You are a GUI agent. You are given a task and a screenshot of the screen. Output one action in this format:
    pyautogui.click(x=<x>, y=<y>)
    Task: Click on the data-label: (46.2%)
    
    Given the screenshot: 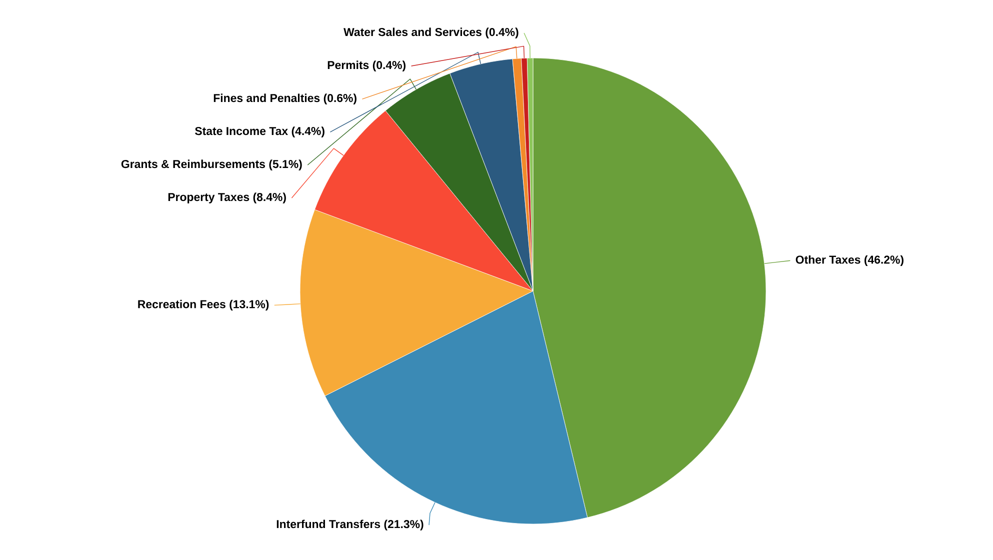 What is the action you would take?
    pyautogui.click(x=884, y=260)
    